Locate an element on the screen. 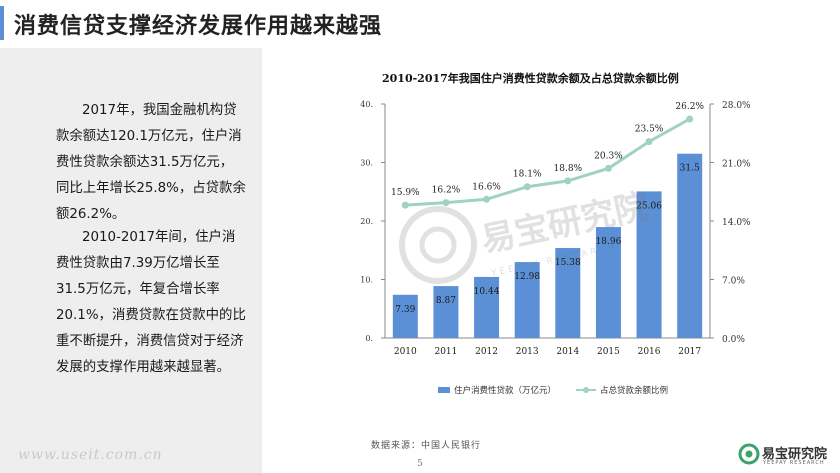  paragraph-2-lead: 2010-2017年间， is located at coordinates (139, 237).